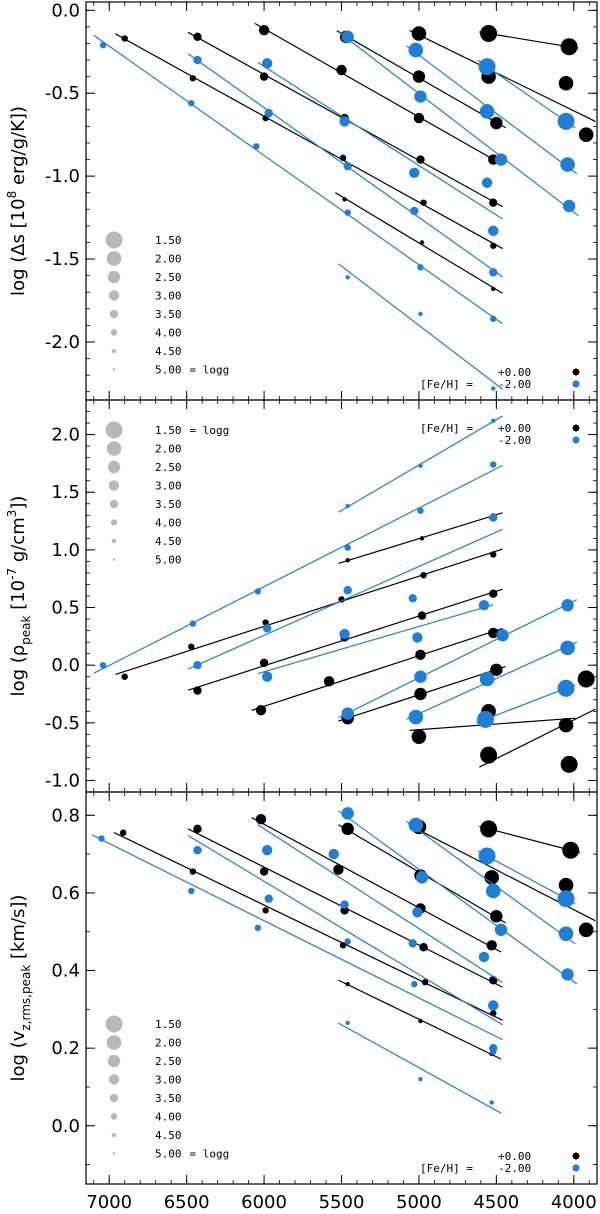 This screenshot has height=1214, width=600. I want to click on y-tick-label: -0.5, so click(62, 93).